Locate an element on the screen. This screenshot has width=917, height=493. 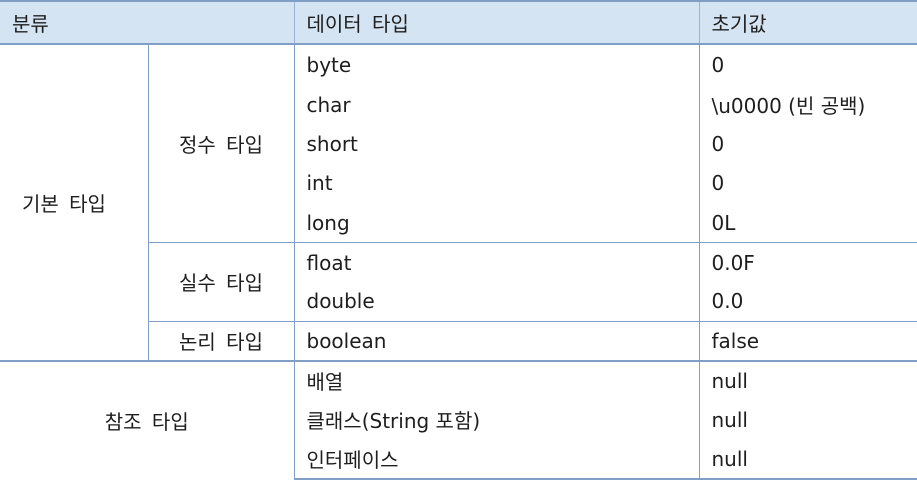
table-row: double 0.0 is located at coordinates (458, 301).